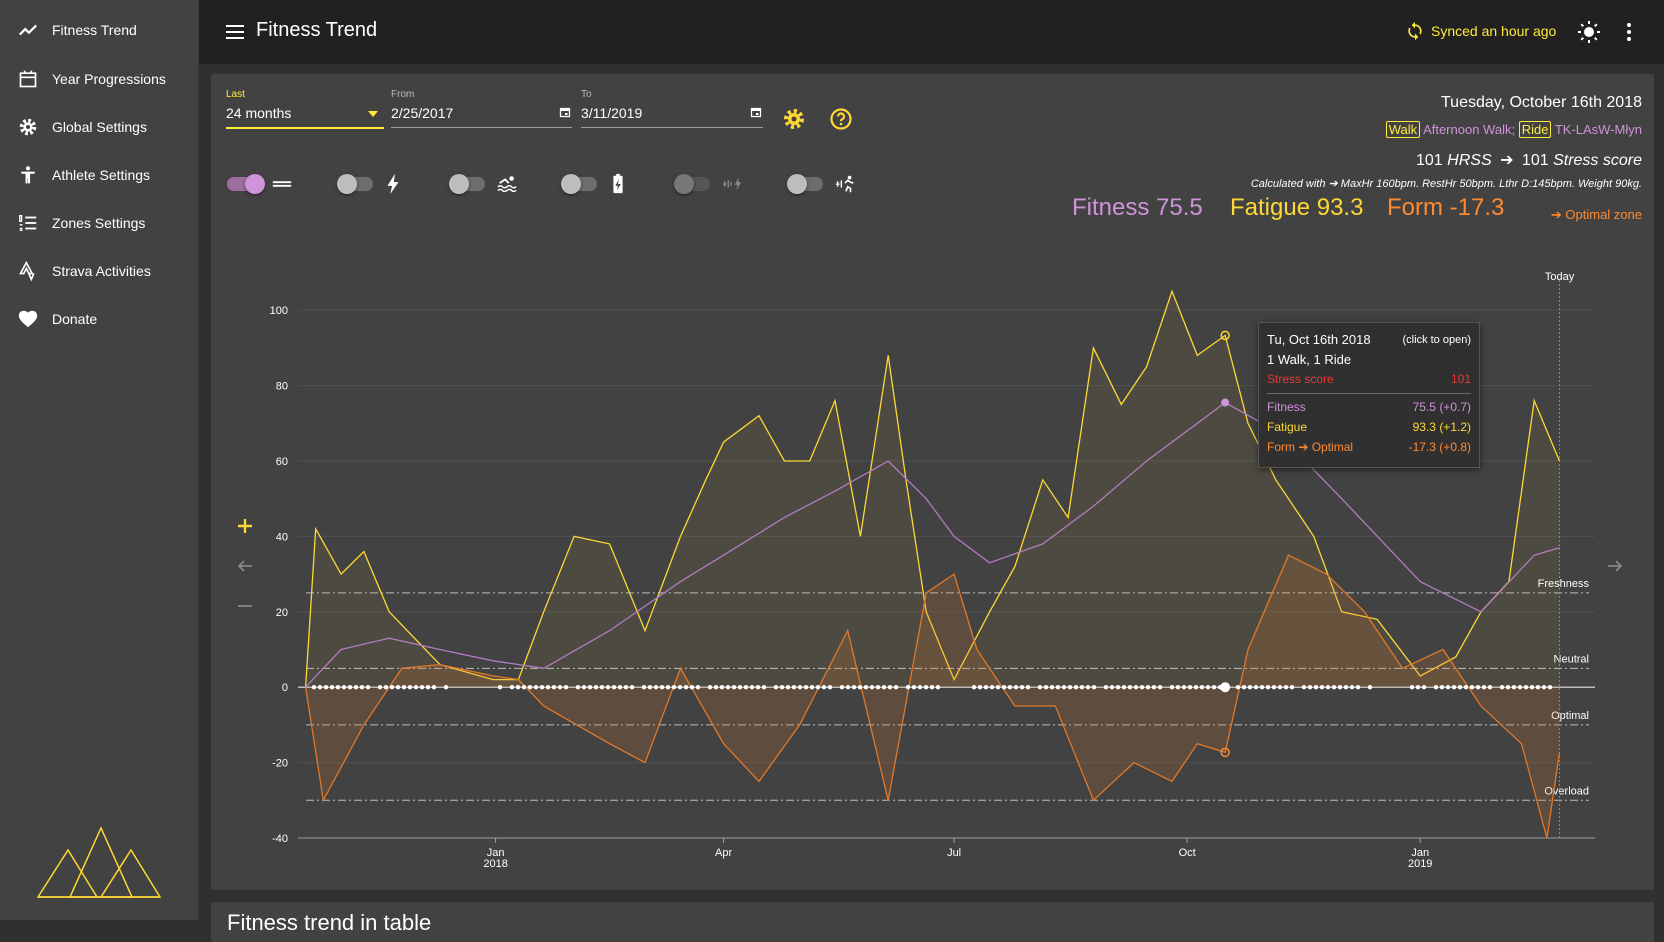 The width and height of the screenshot is (1664, 942). I want to click on y-tick-label: 80, so click(282, 387).